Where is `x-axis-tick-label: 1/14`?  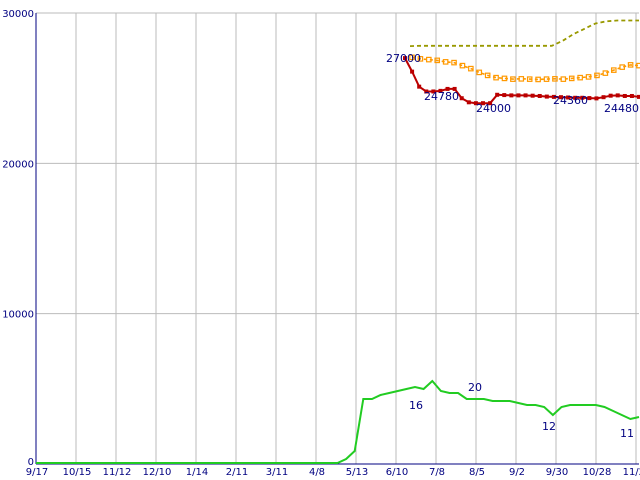
x-axis-tick-label: 1/14 is located at coordinates (197, 472).